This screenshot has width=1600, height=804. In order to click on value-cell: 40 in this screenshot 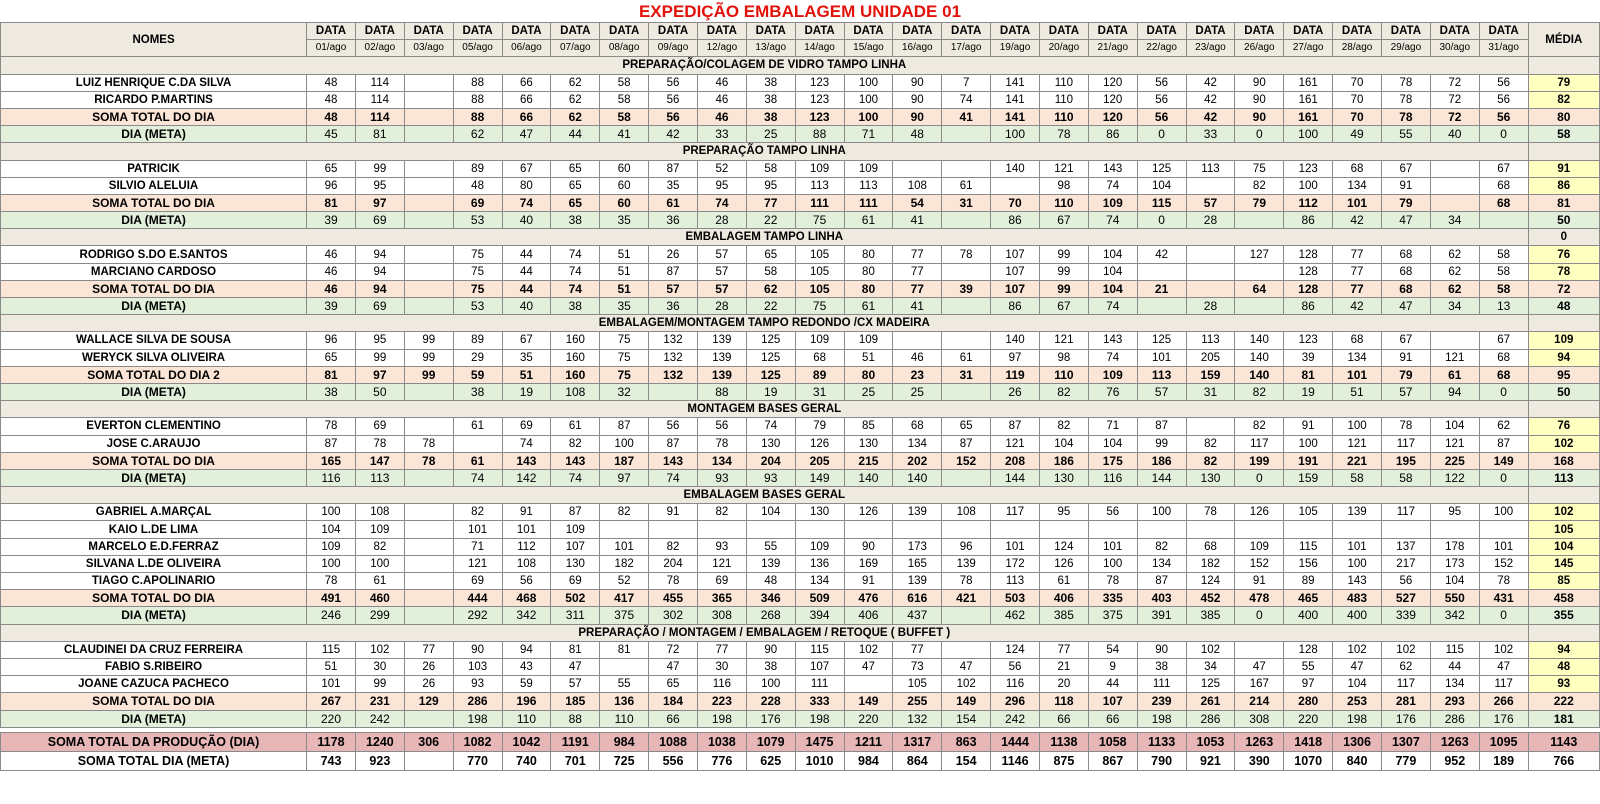, I will do `click(526, 306)`.